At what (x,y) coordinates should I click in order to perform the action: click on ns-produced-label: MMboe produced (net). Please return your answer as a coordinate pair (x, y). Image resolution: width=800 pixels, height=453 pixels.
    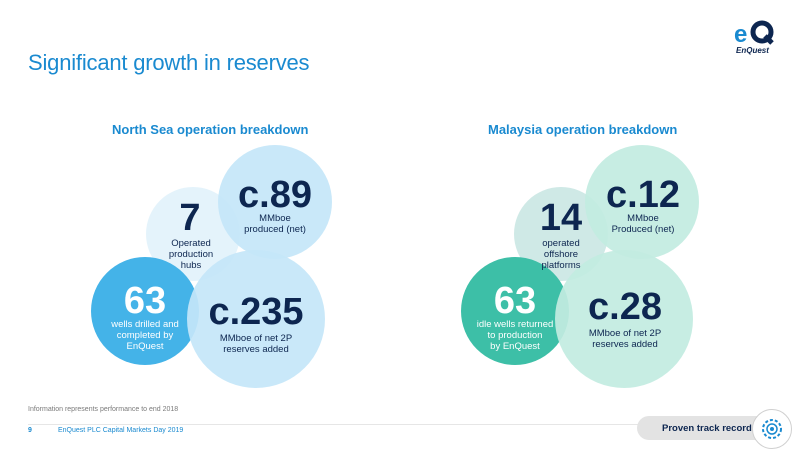
    Looking at the image, I should click on (275, 224).